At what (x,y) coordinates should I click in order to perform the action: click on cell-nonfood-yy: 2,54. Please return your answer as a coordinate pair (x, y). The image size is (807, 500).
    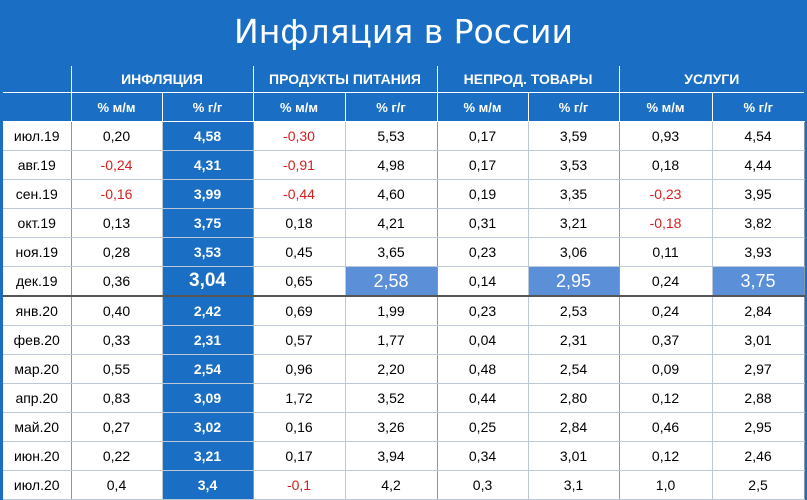
    Looking at the image, I should click on (574, 369).